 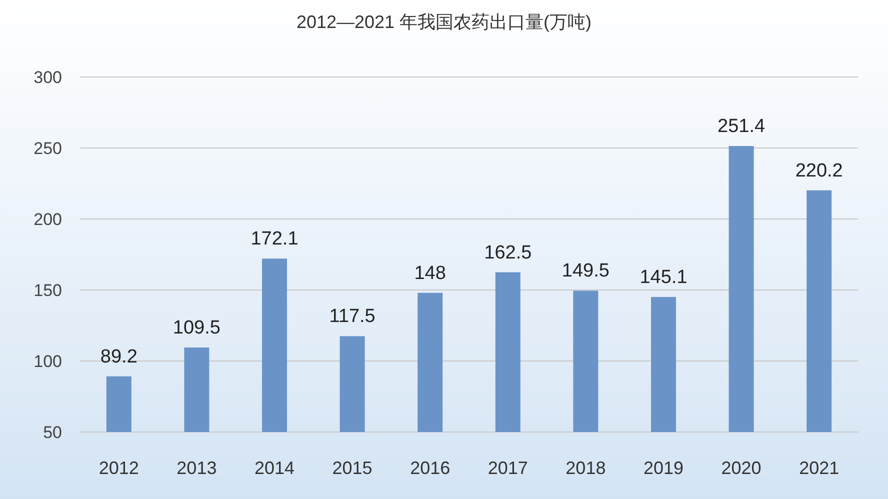 I want to click on y-tick-label: 100, so click(x=48, y=361).